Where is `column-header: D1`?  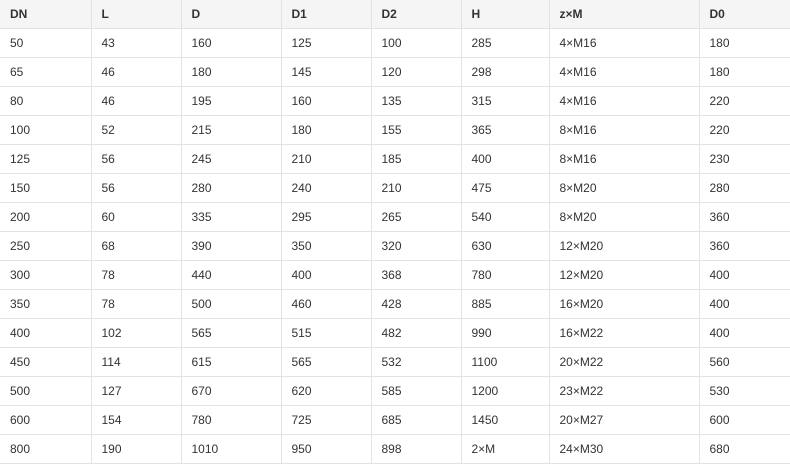 column-header: D1 is located at coordinates (326, 14).